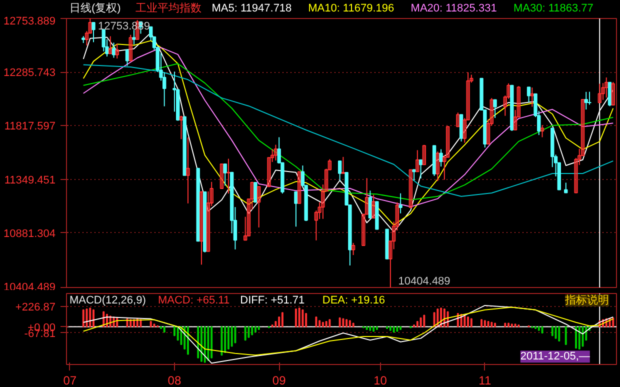 The image size is (620, 387). What do you see at coordinates (279, 380) in the screenshot?
I see `x-tick-label: 09` at bounding box center [279, 380].